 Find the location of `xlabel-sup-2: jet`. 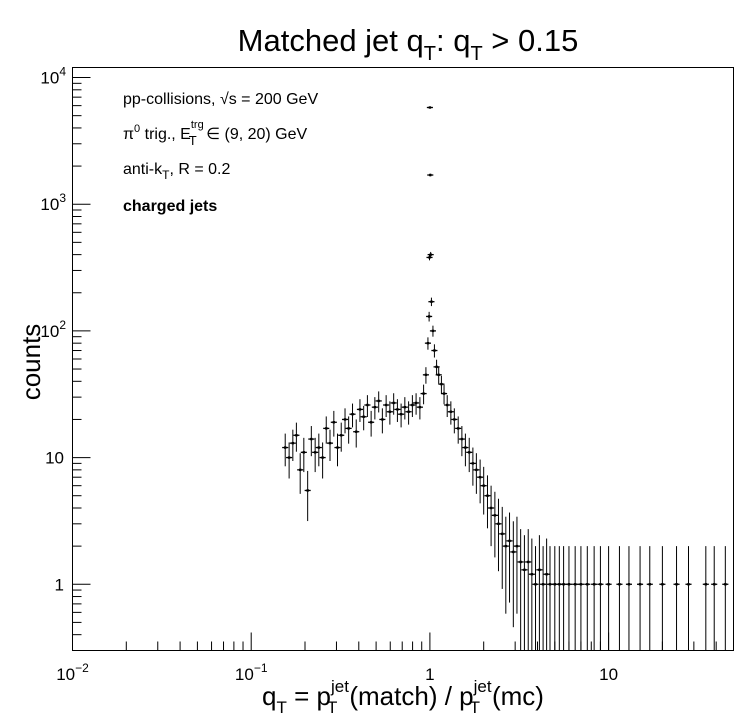

xlabel-sup-2: jet is located at coordinates (482, 686).